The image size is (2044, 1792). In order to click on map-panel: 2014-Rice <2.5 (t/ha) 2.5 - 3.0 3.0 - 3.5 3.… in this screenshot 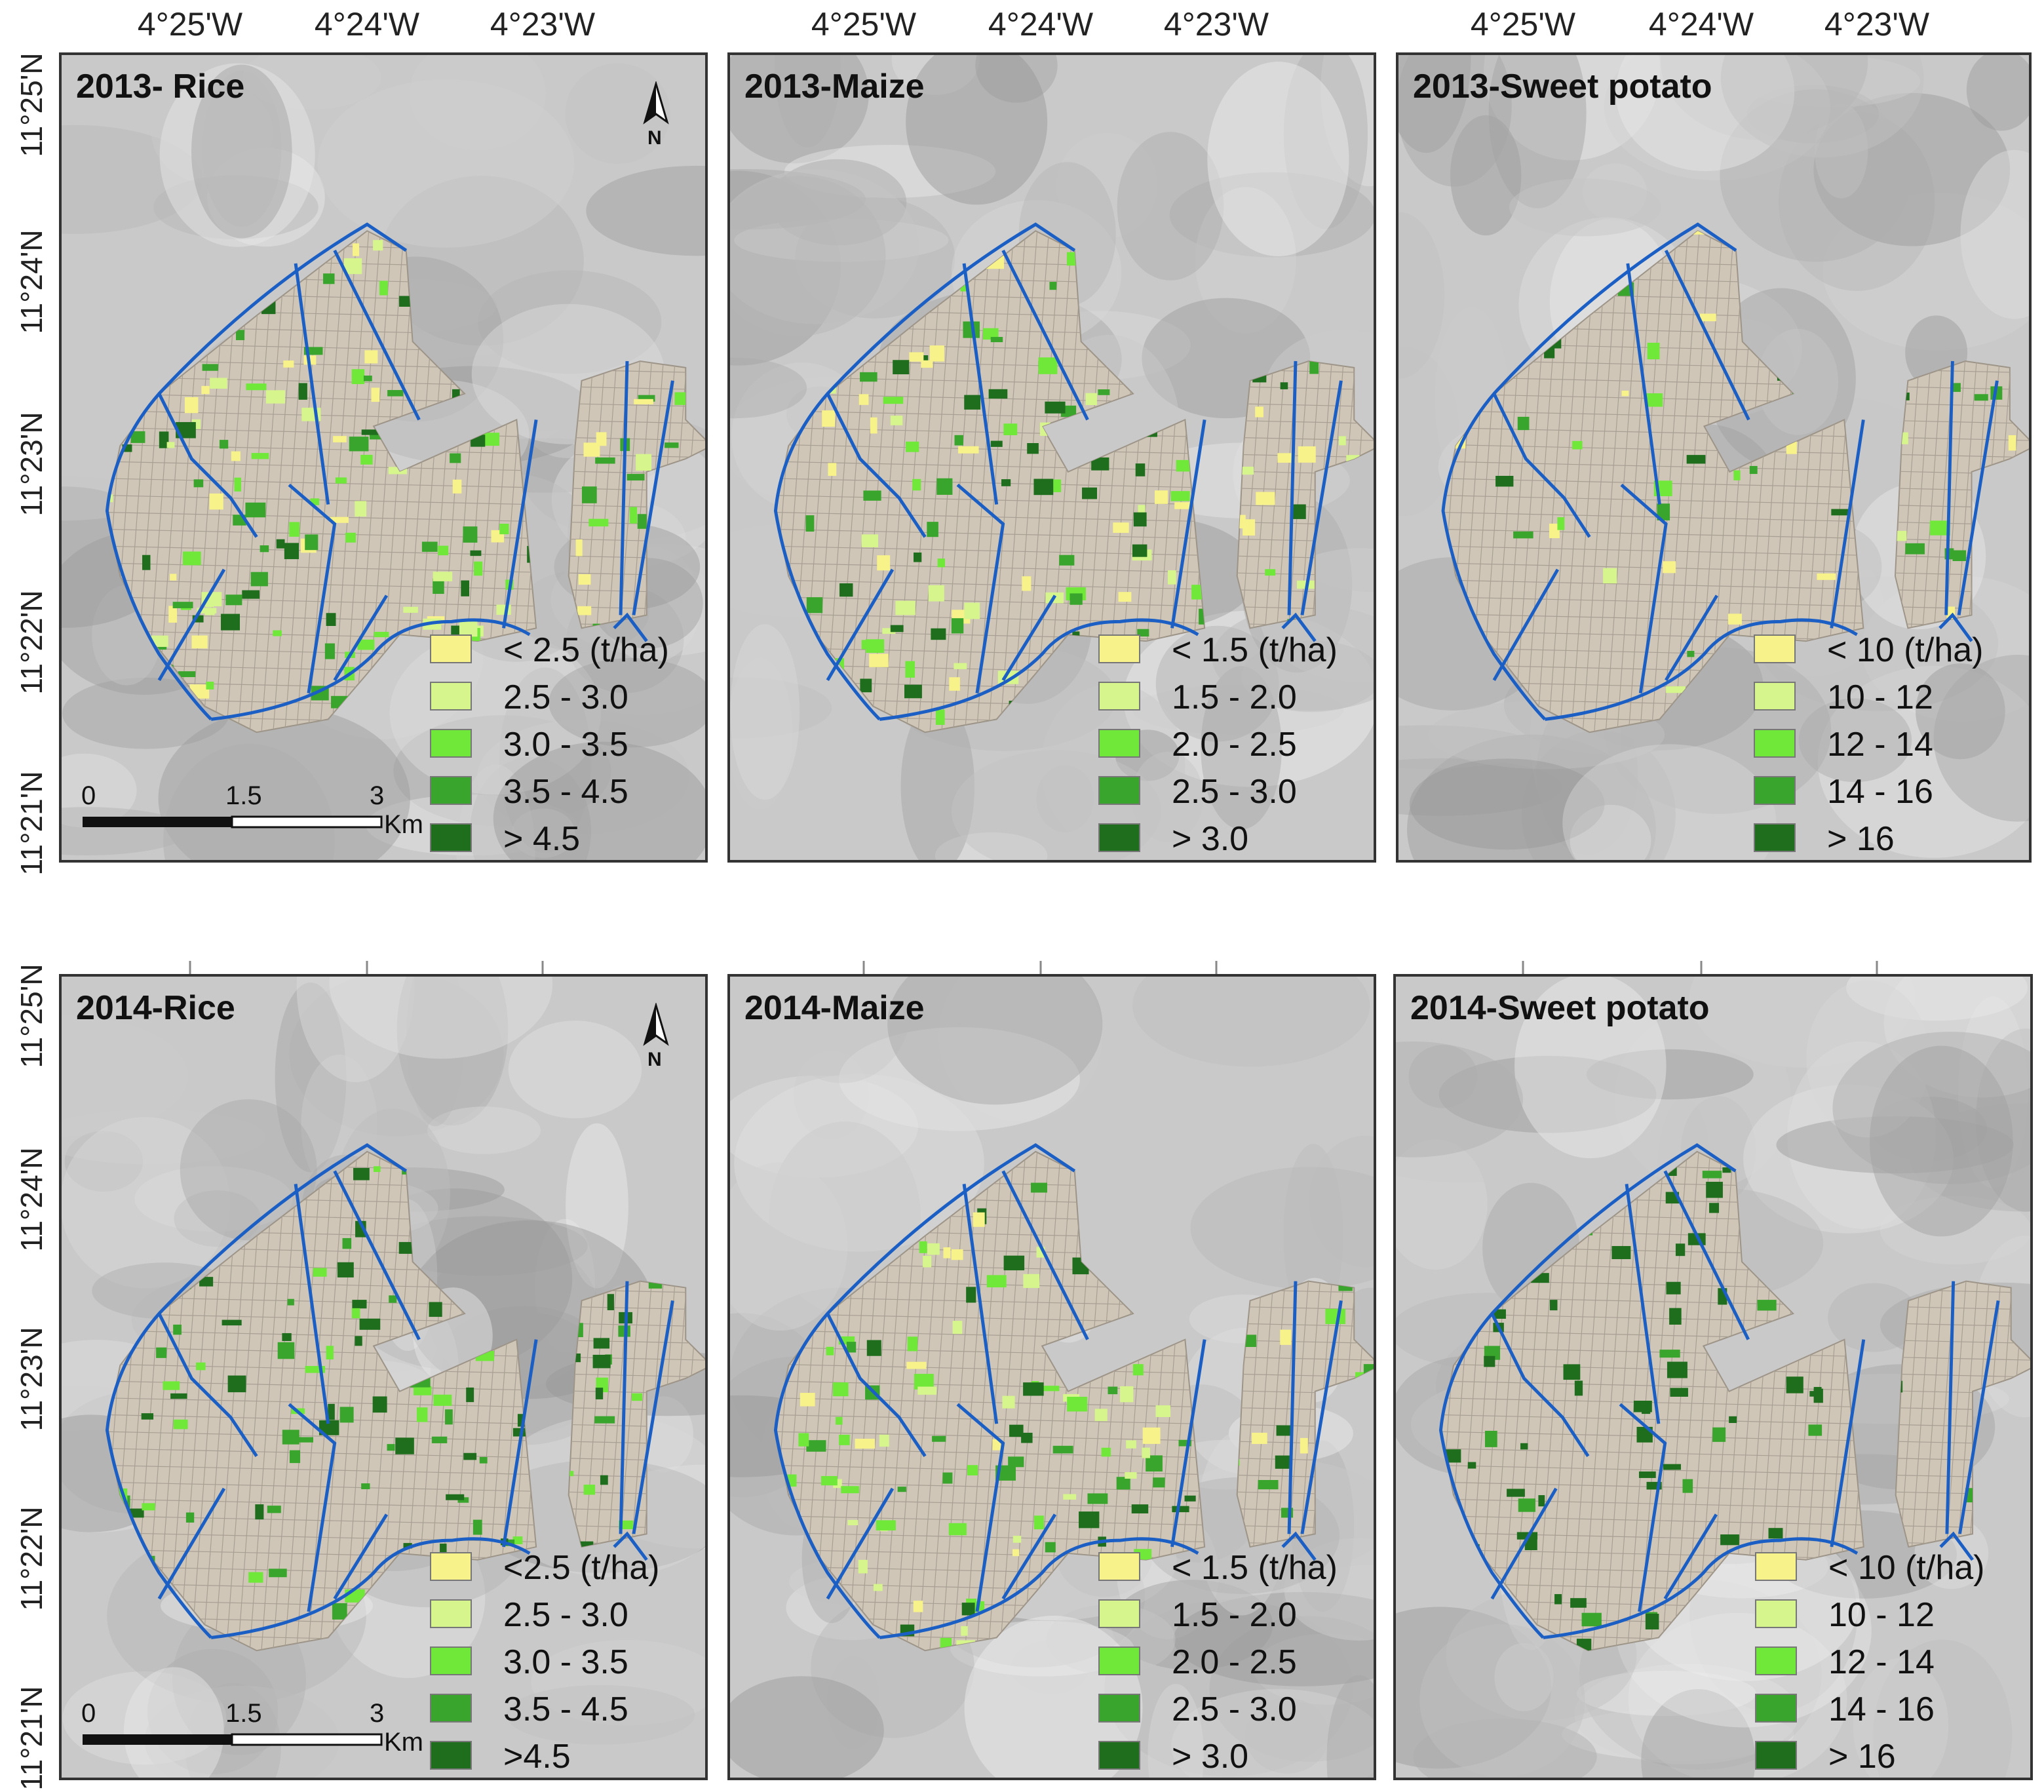, I will do `click(383, 1377)`.